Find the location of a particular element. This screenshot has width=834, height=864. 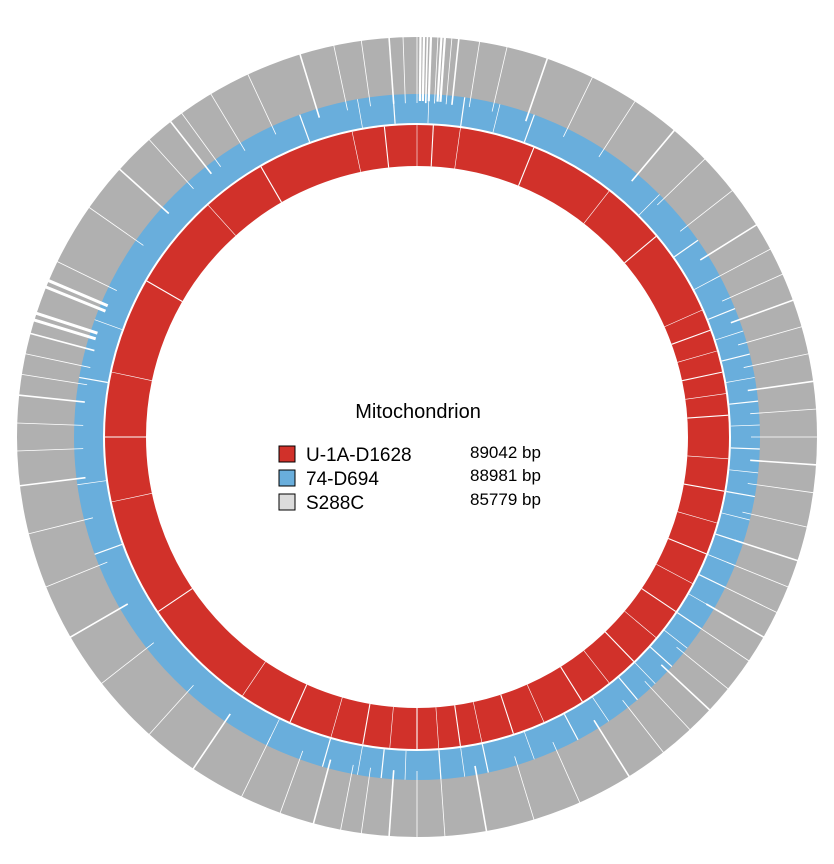

legend-swatch-blue is located at coordinates (287, 478).